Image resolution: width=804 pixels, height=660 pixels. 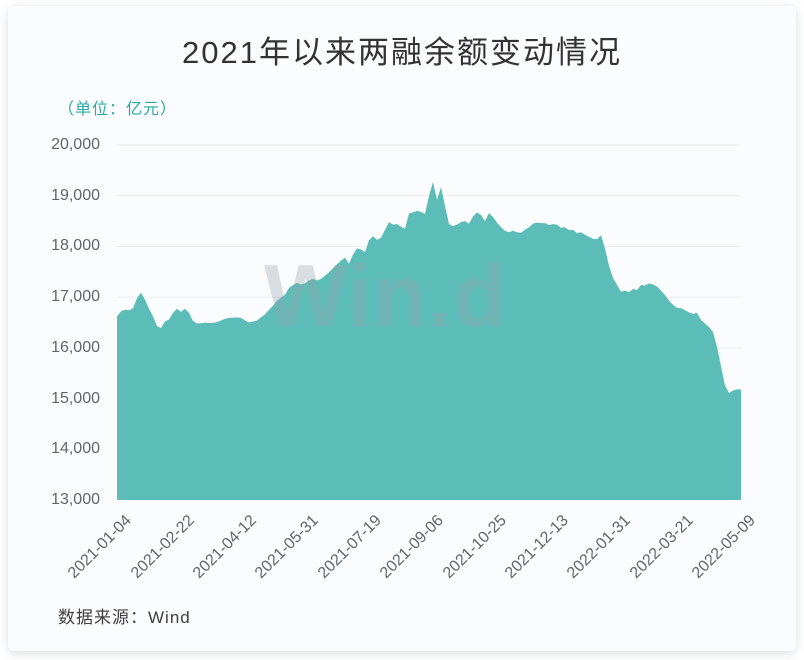 What do you see at coordinates (75, 449) in the screenshot?
I see `y-tick-label: 14,000` at bounding box center [75, 449].